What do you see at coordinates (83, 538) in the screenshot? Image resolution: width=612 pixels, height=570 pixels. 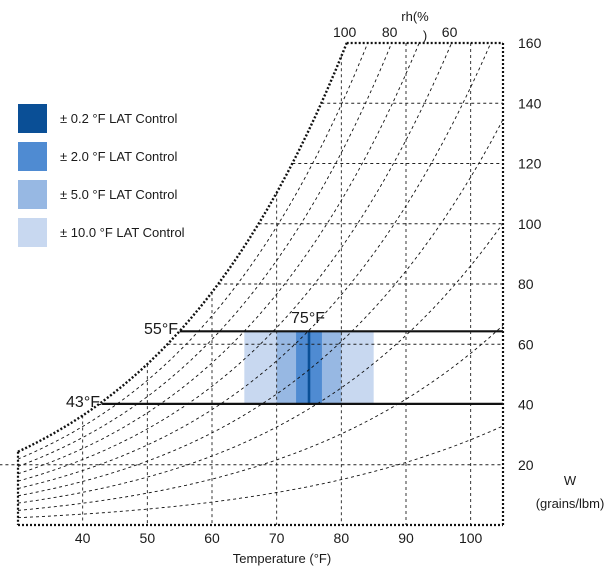 I see `x-tick-label: 40` at bounding box center [83, 538].